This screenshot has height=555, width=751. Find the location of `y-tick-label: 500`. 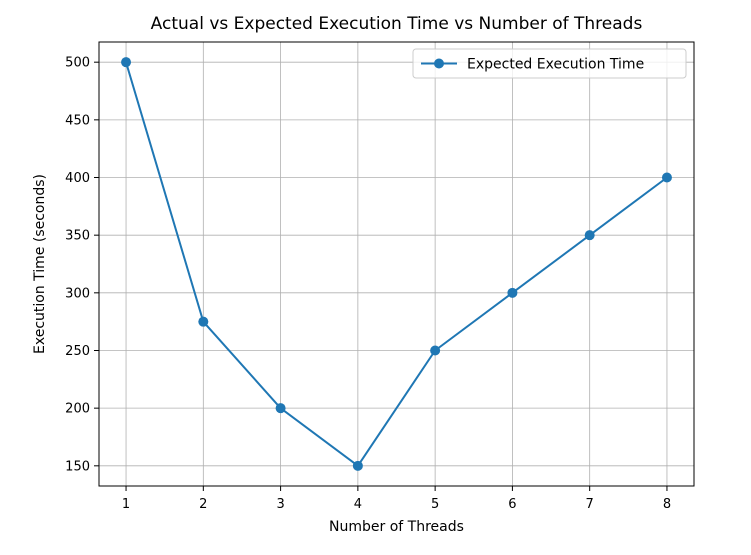

y-tick-label: 500 is located at coordinates (77, 63).